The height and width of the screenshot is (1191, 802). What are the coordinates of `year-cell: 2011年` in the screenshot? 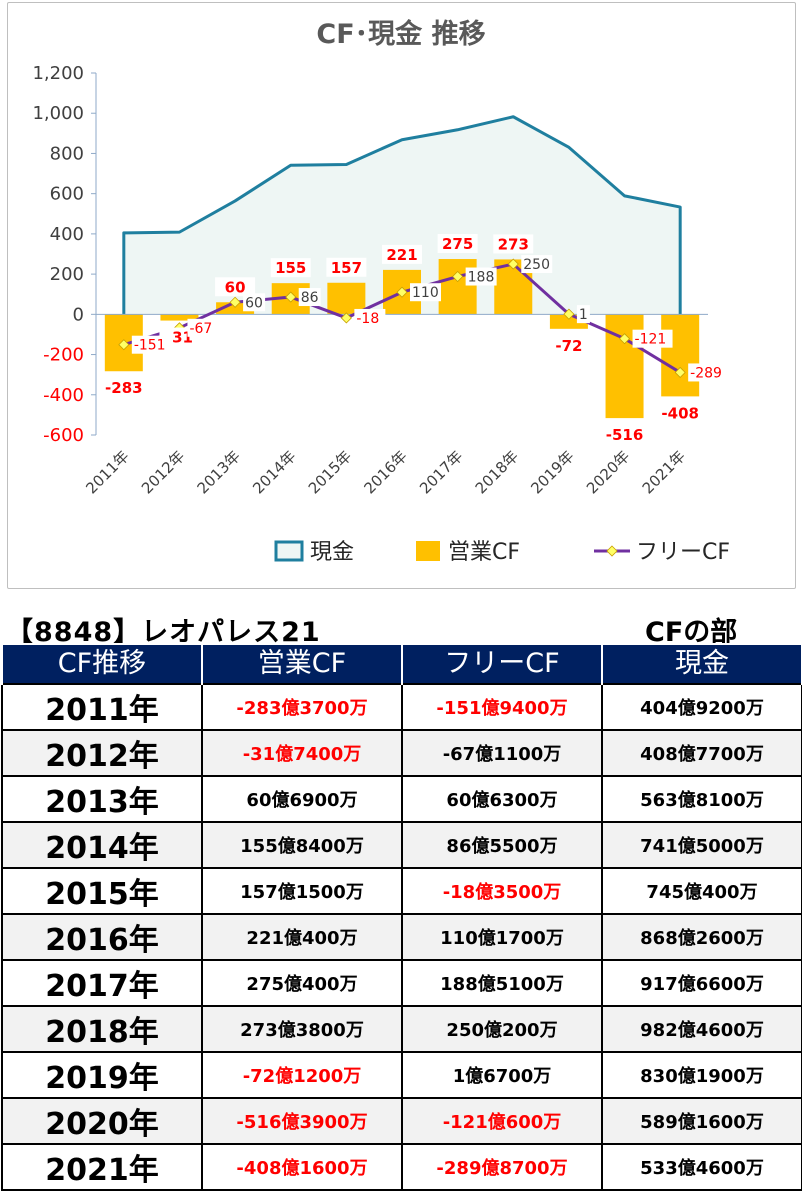 It's located at (102, 707).